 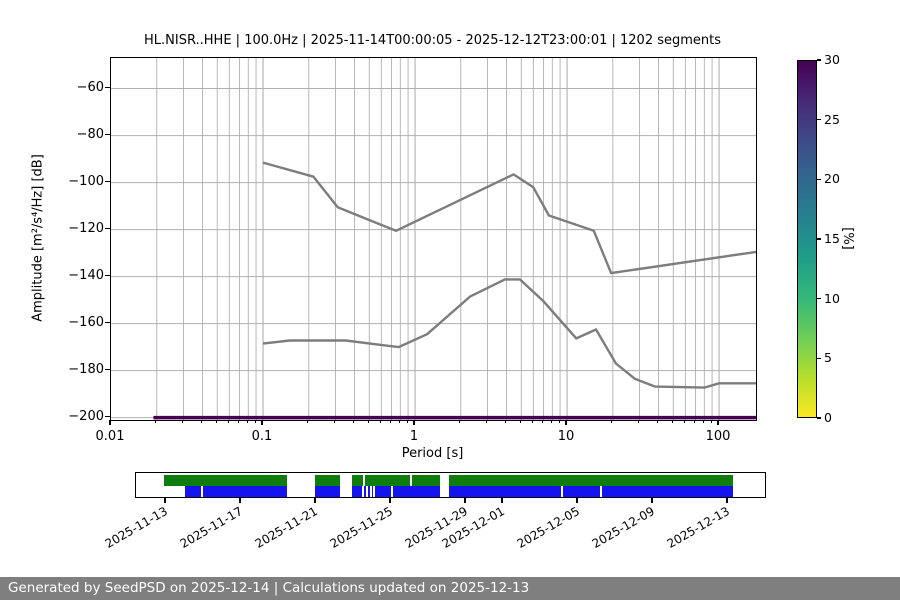 What do you see at coordinates (262, 436) in the screenshot?
I see `x-tick-label: 0.1` at bounding box center [262, 436].